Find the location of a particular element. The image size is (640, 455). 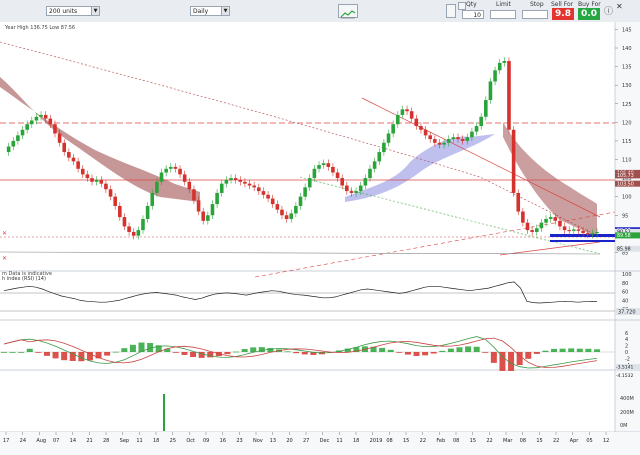

stop-input is located at coordinates (535, 14).